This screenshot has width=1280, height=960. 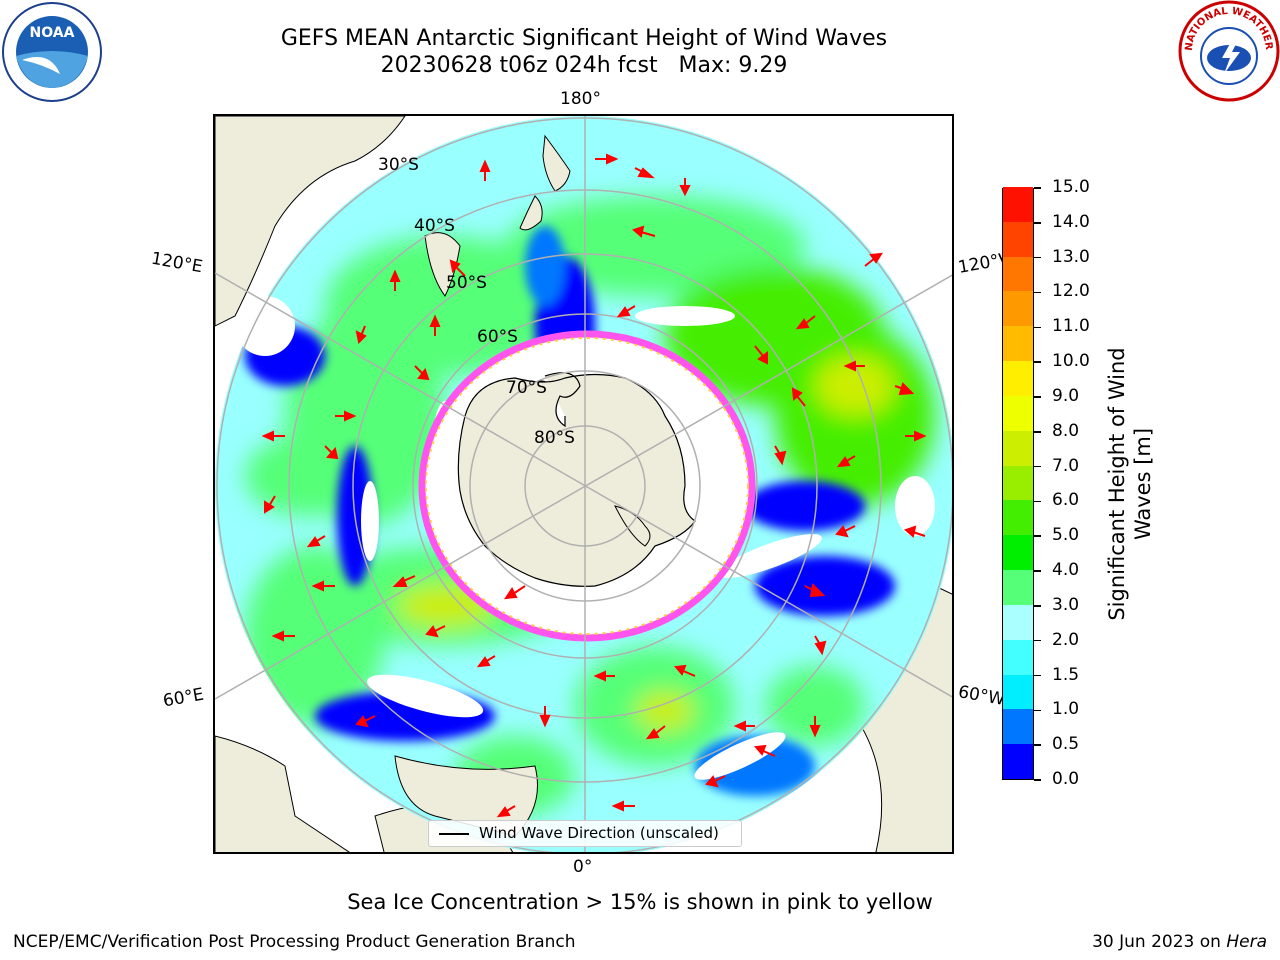 What do you see at coordinates (1066, 395) in the screenshot?
I see `colorbar-tick-label: 9.0` at bounding box center [1066, 395].